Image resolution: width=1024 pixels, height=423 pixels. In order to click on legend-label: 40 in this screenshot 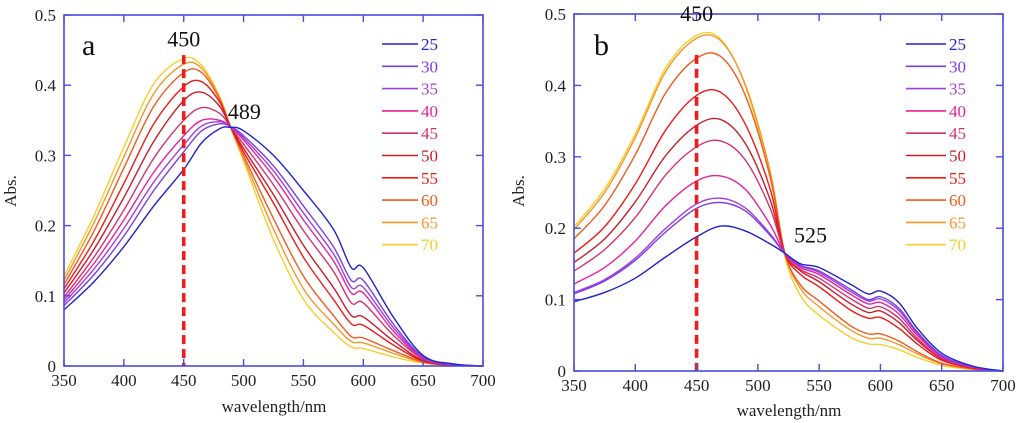, I will do `click(957, 111)`.